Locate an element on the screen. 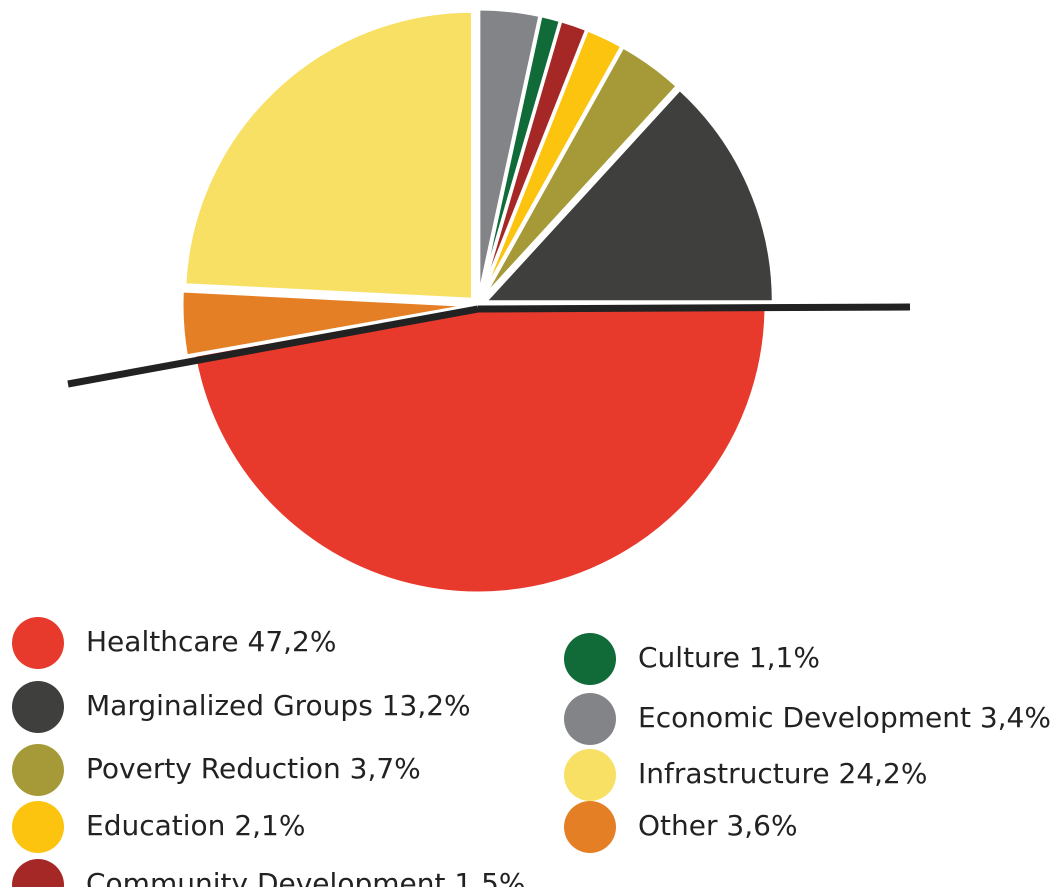 The image size is (1059, 887). legend-name: Culture is located at coordinates (689, 657).